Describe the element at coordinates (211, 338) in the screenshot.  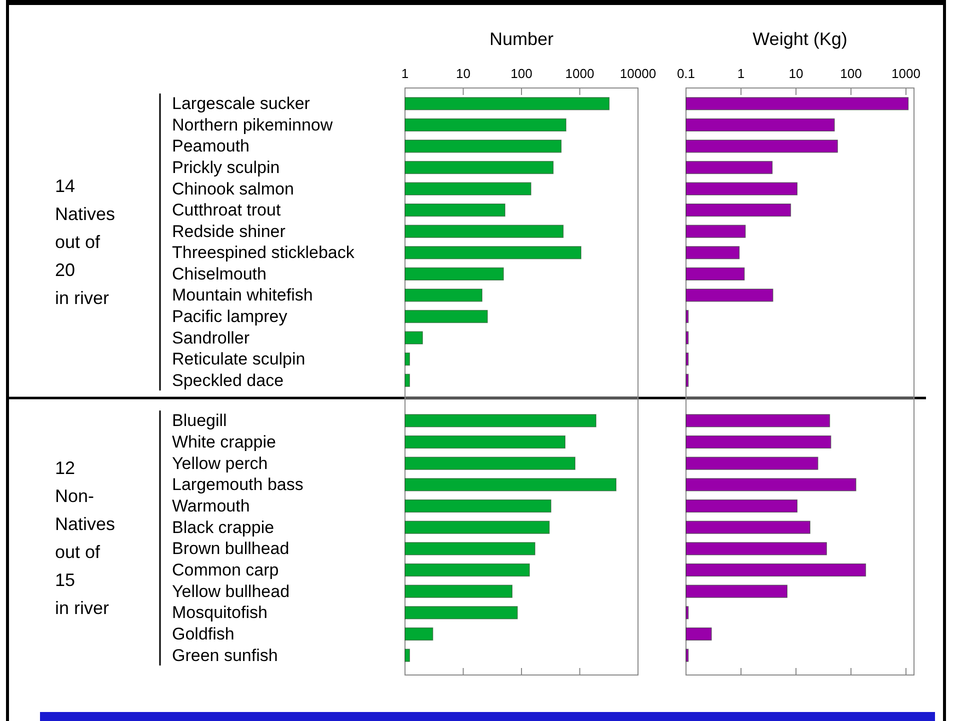
I see `y-tick-label: Sandroller` at that location.